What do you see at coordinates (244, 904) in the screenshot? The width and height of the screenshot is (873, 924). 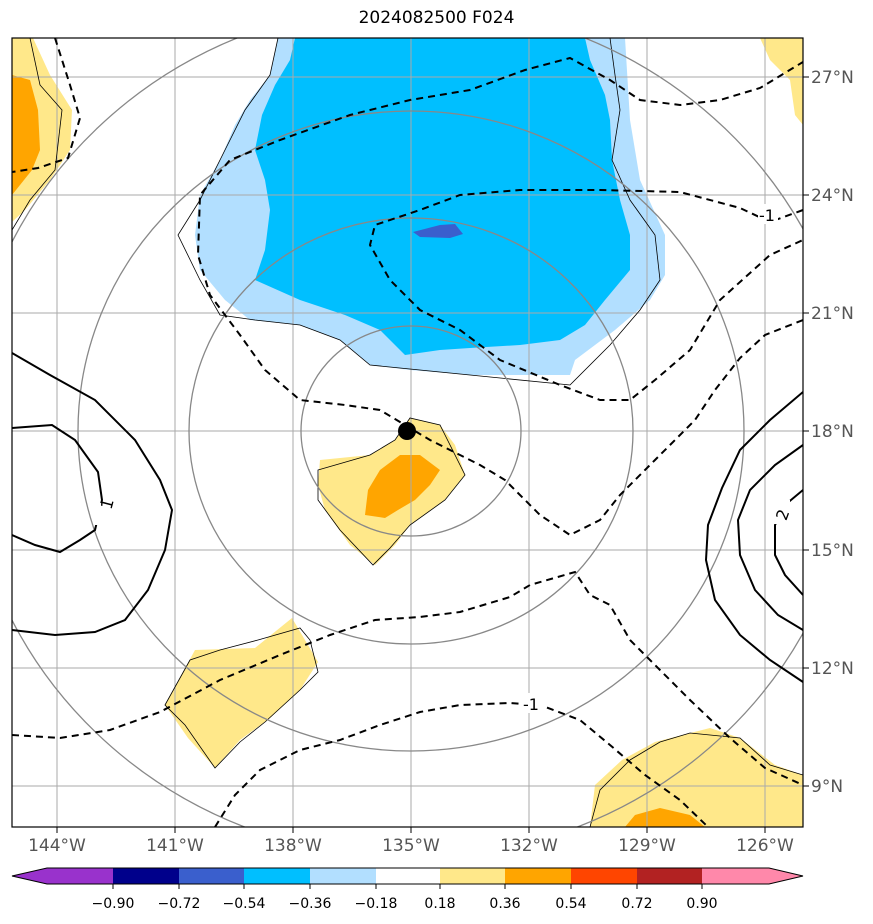 I see `colorbar-tick-label: −0.54` at bounding box center [244, 904].